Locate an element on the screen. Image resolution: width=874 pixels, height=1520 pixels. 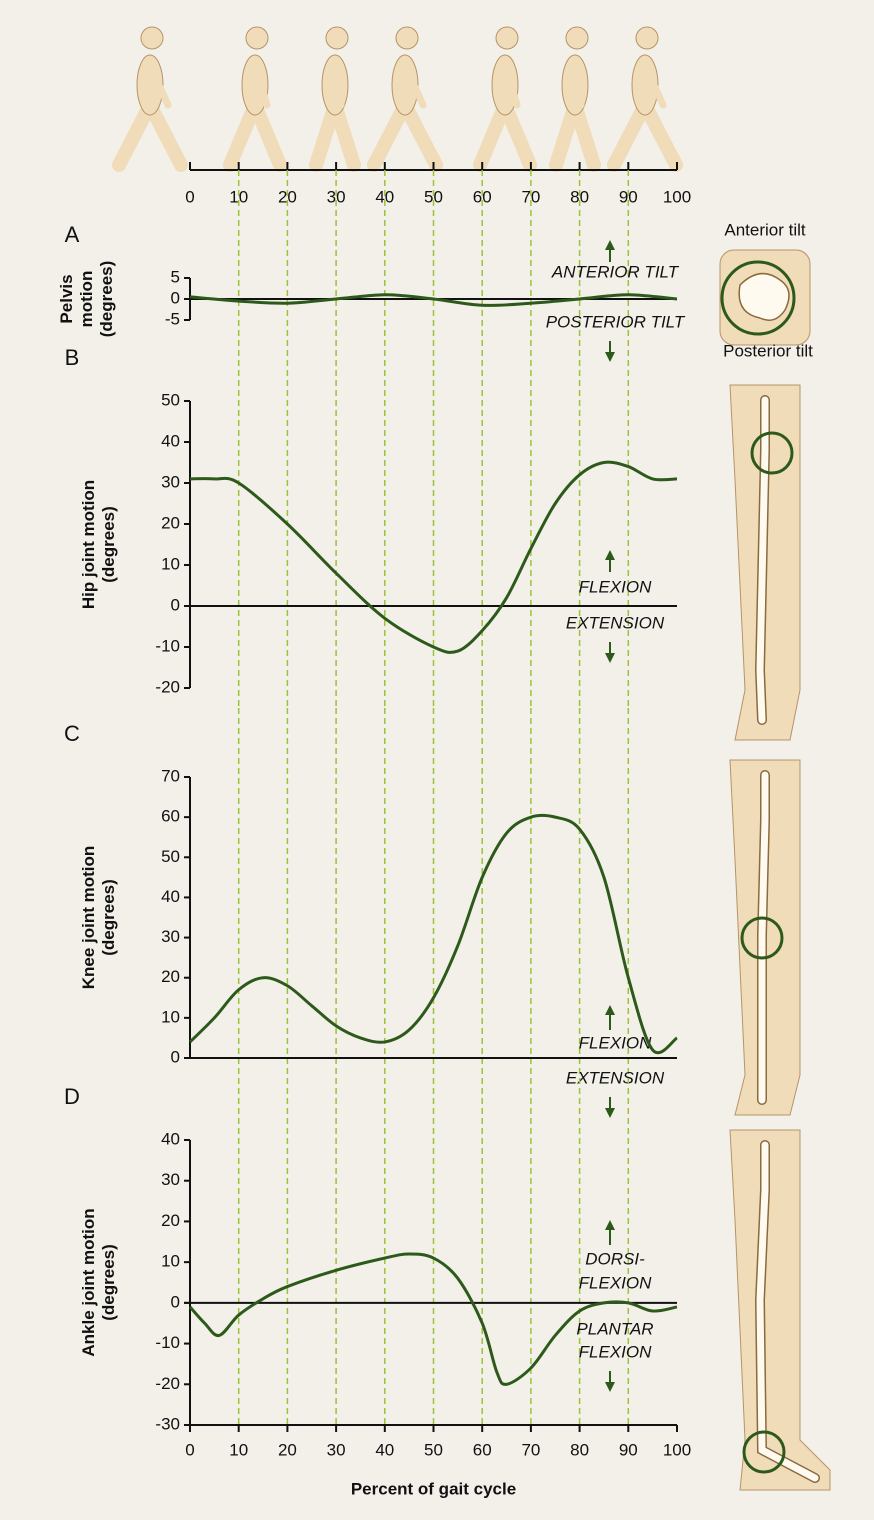
x-tick-label: 20 is located at coordinates (287, 1449).